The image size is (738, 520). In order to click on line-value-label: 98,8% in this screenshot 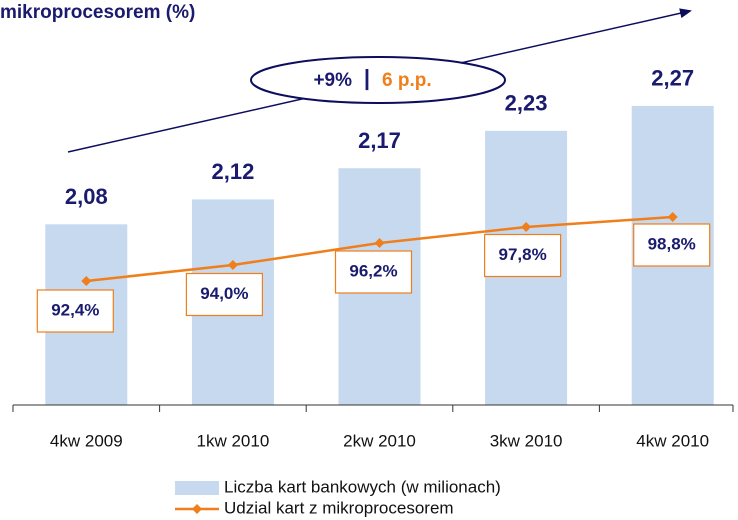, I will do `click(672, 243)`.